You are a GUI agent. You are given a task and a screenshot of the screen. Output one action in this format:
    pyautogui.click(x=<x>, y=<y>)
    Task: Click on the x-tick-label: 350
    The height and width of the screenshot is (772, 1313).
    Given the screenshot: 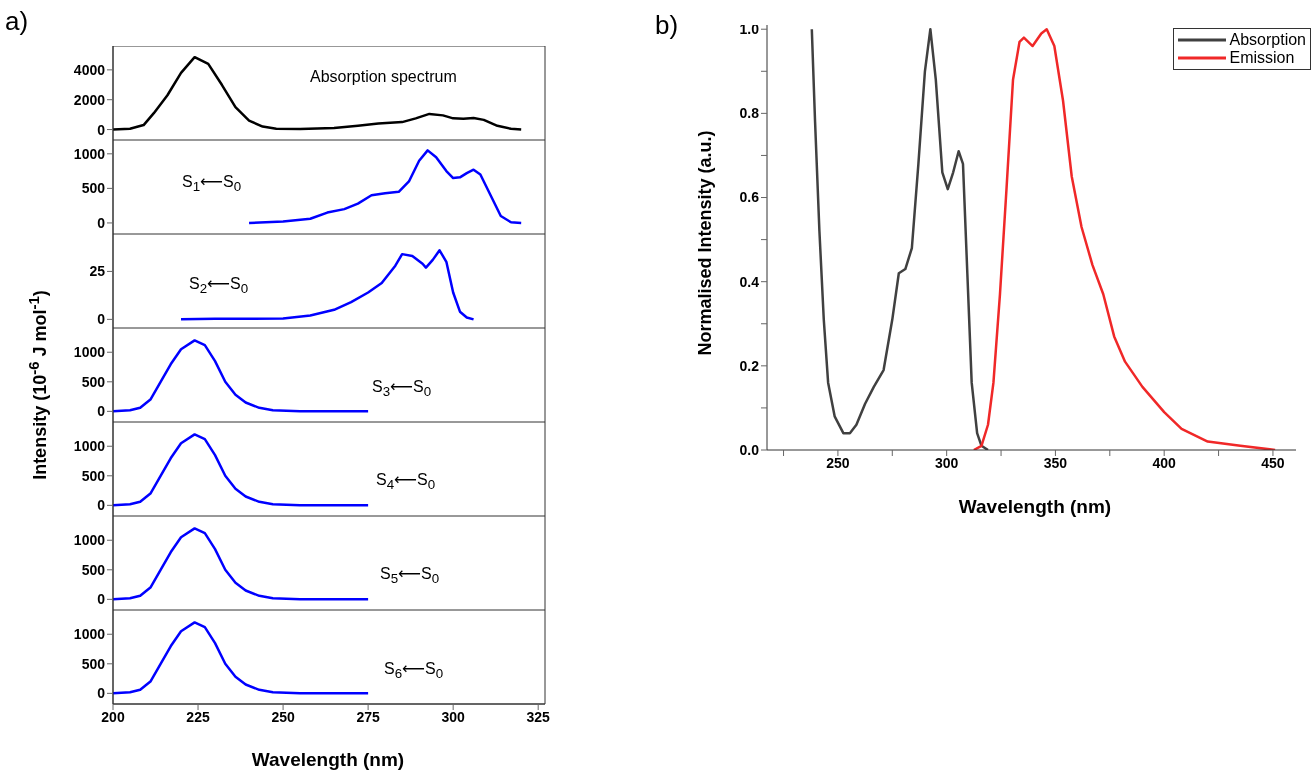 What is the action you would take?
    pyautogui.click(x=1055, y=462)
    